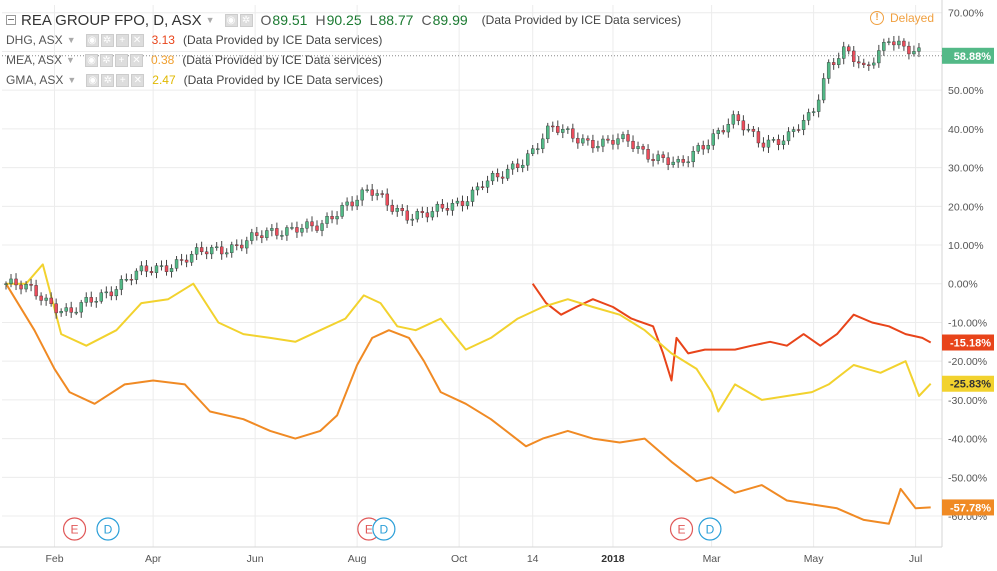 This screenshot has height=571, width=997. I want to click on series-line-dhg, so click(731, 332).